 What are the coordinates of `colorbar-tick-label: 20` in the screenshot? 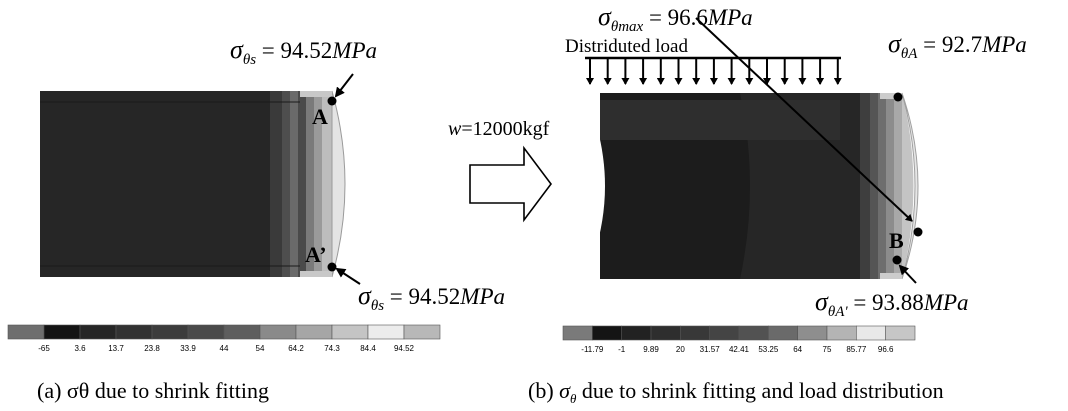 It's located at (680, 349).